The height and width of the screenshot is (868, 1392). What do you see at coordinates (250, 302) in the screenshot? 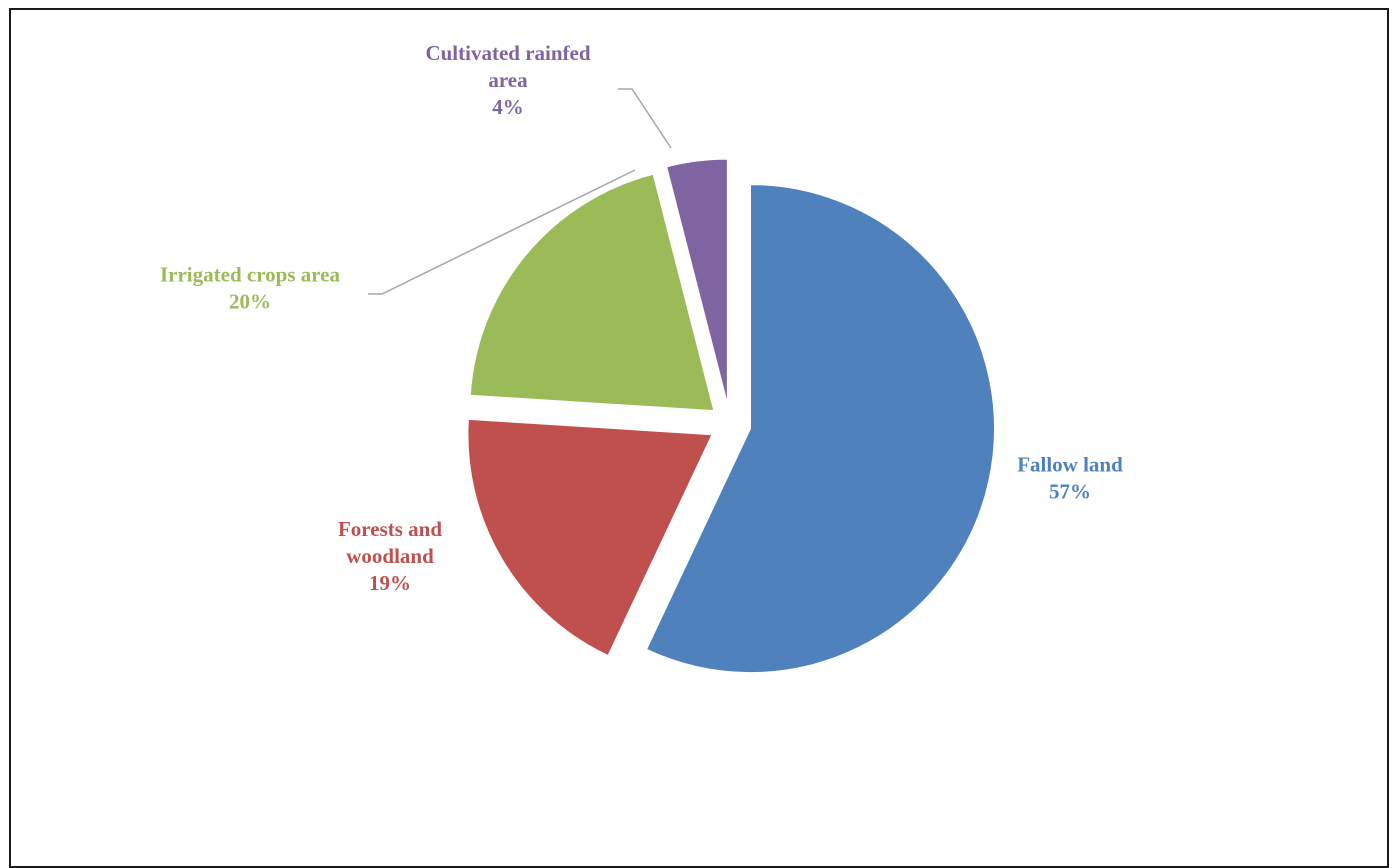
I see `slice-percent-label: 20%` at bounding box center [250, 302].